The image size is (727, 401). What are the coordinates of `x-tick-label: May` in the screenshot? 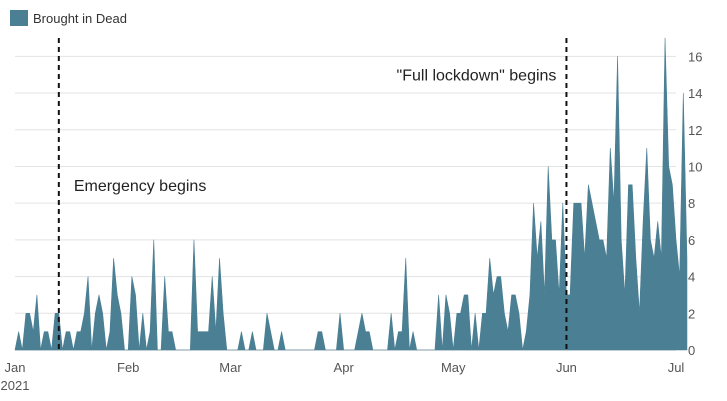 It's located at (453, 367).